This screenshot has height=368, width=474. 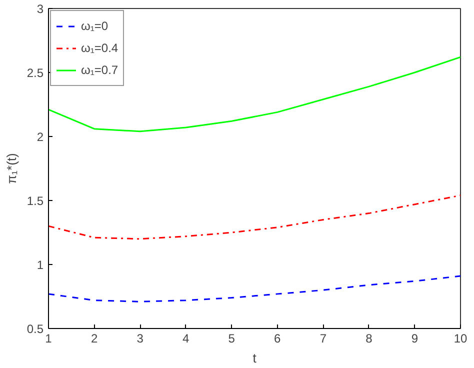 I want to click on x-tick-label: 7, so click(x=323, y=339).